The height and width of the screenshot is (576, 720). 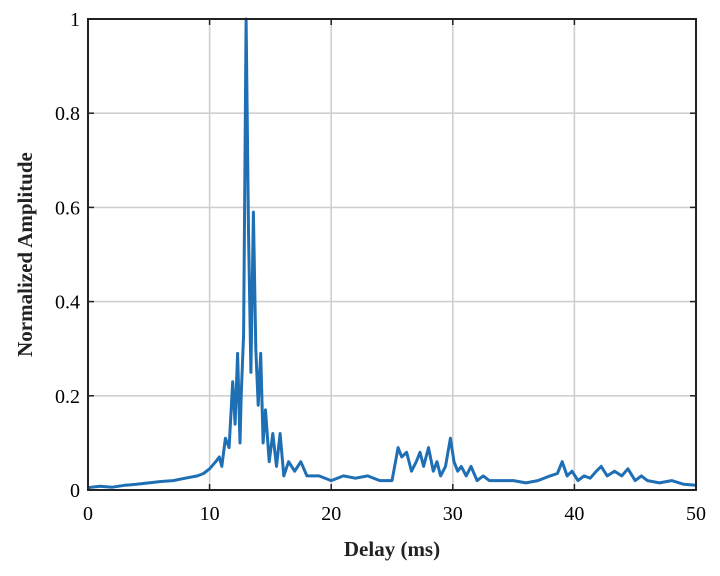 I want to click on y-tick-label: 0, so click(x=75, y=491).